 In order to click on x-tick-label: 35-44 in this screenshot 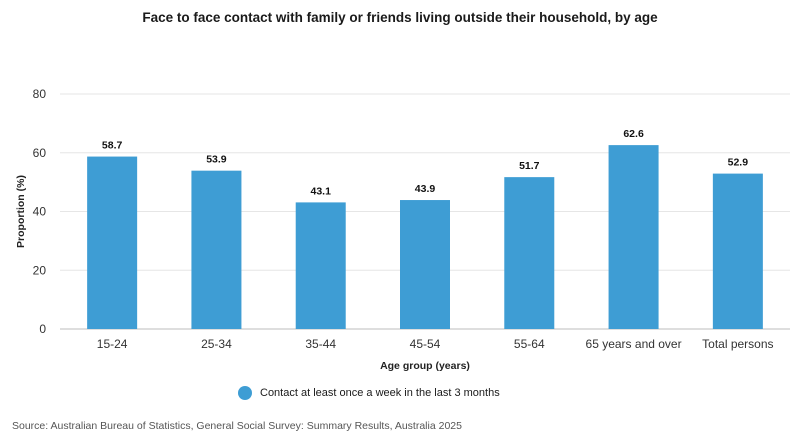, I will do `click(320, 344)`.